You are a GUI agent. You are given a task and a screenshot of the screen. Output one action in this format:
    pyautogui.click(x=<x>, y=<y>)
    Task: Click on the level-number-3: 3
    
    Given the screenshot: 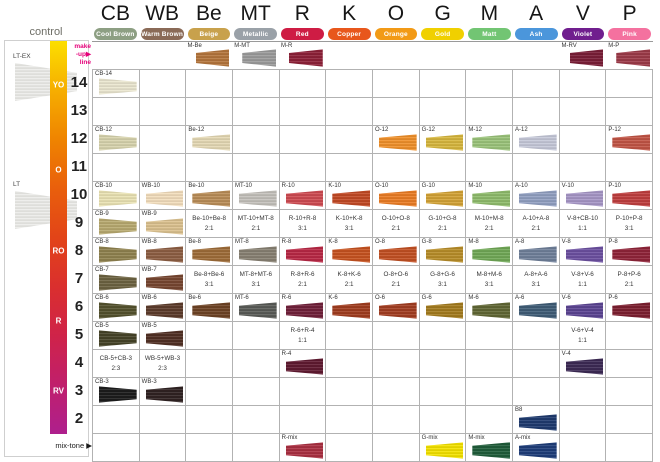 What is the action you would take?
    pyautogui.click(x=79, y=390)
    